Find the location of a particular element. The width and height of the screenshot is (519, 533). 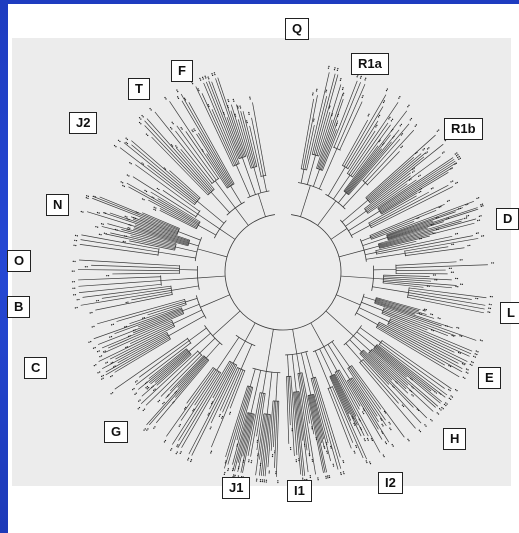

clade-label-i2: I2 is located at coordinates (390, 483).